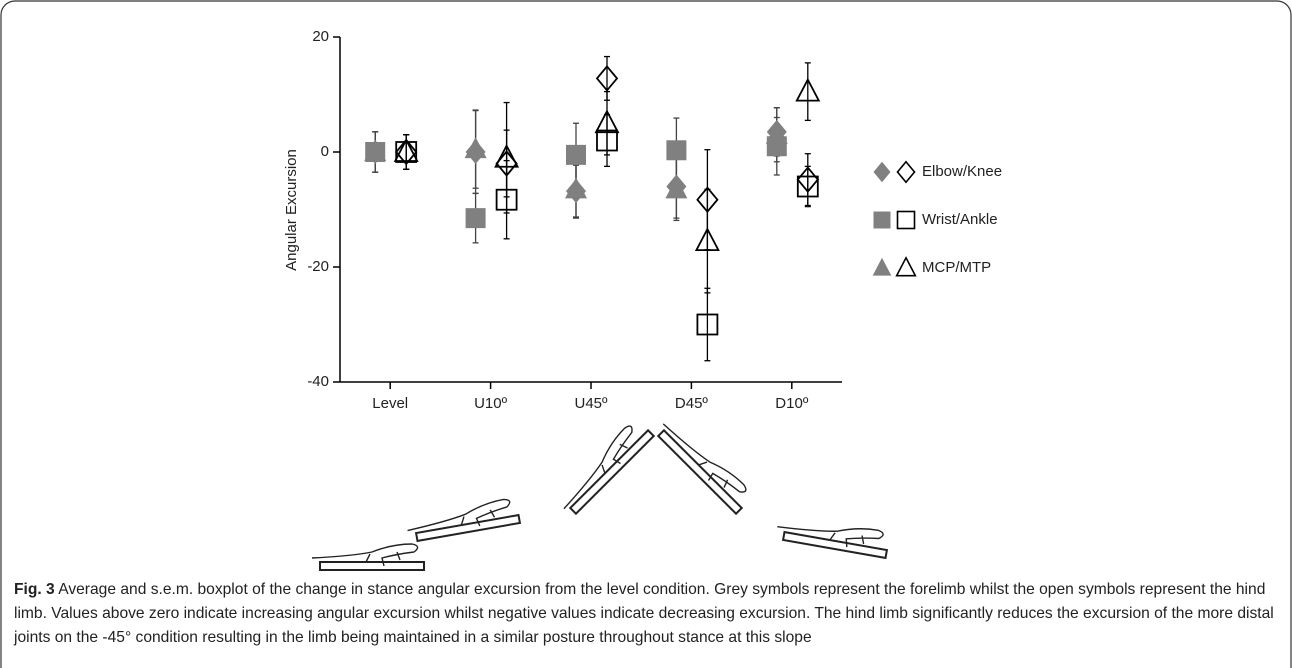  Describe the element at coordinates (600, 497) in the screenshot. I see `slope-illustrations` at that location.